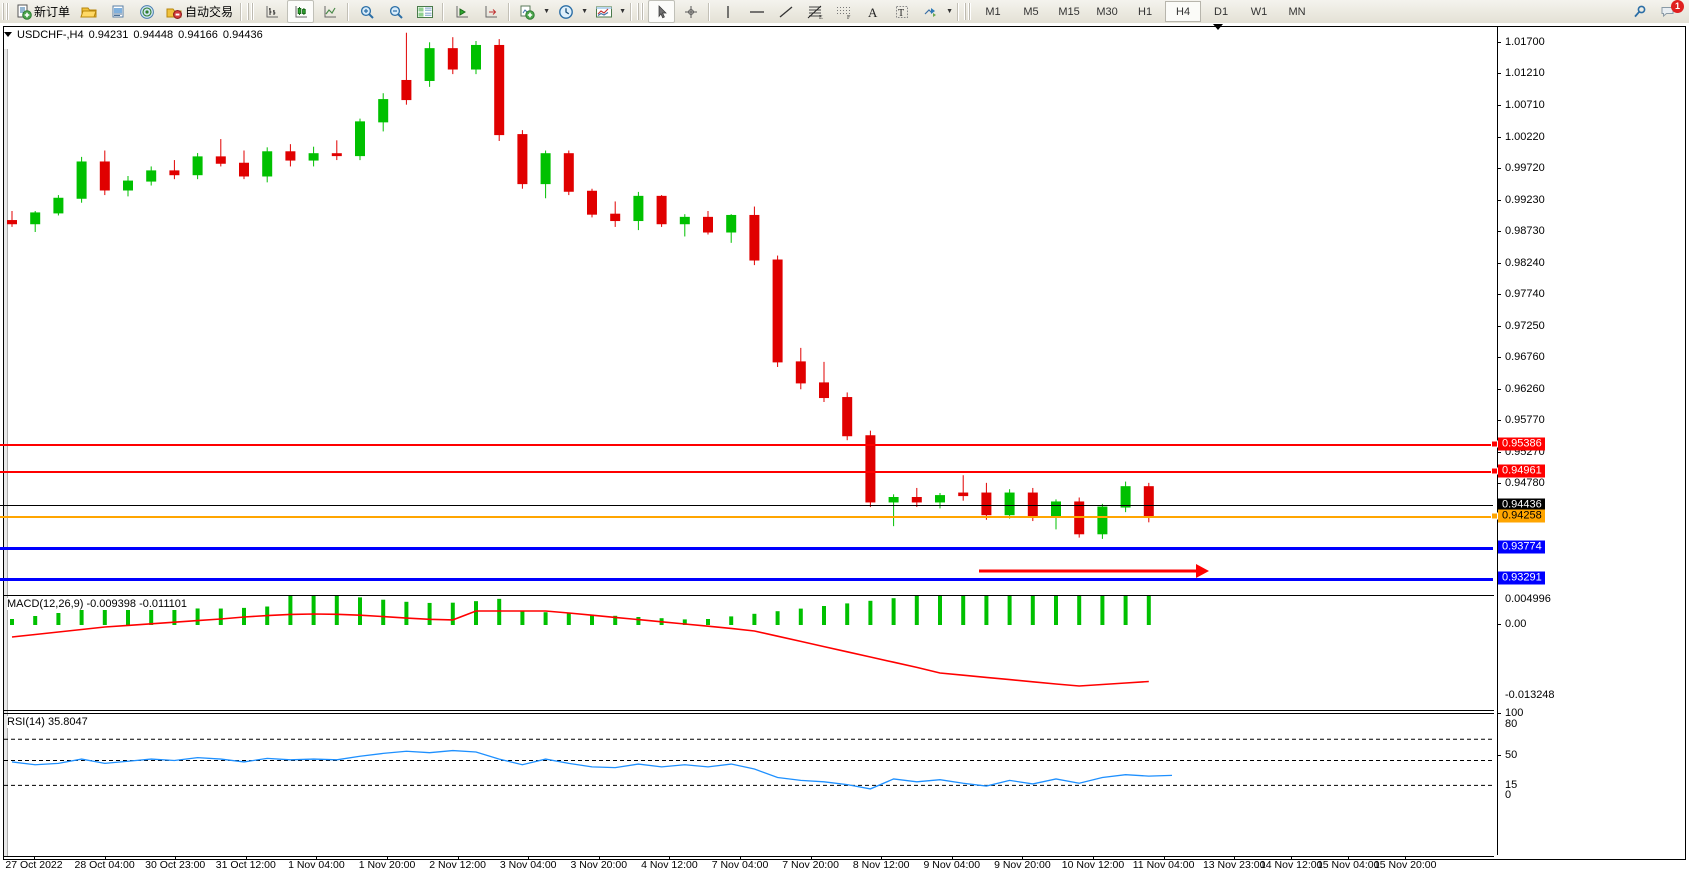 This screenshot has height=871, width=1689. What do you see at coordinates (746, 472) in the screenshot?
I see `level-line-resistance-lower` at bounding box center [746, 472].